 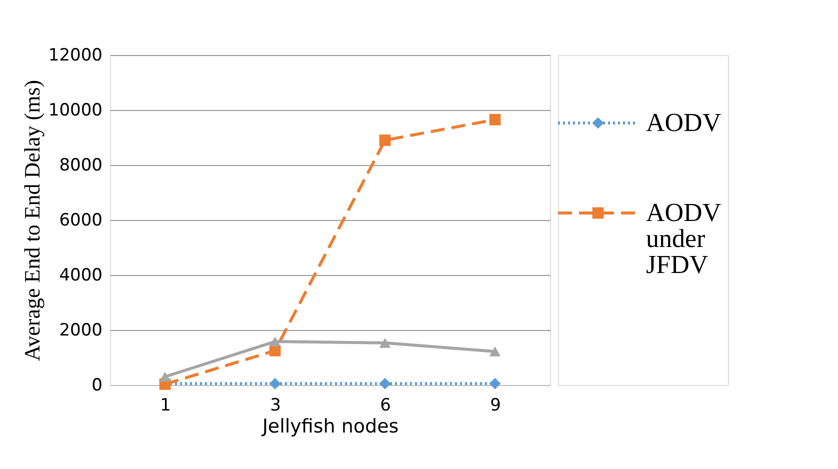 What do you see at coordinates (31, 221) in the screenshot?
I see `y-axis-title: Average End to End Delay (ms)` at bounding box center [31, 221].